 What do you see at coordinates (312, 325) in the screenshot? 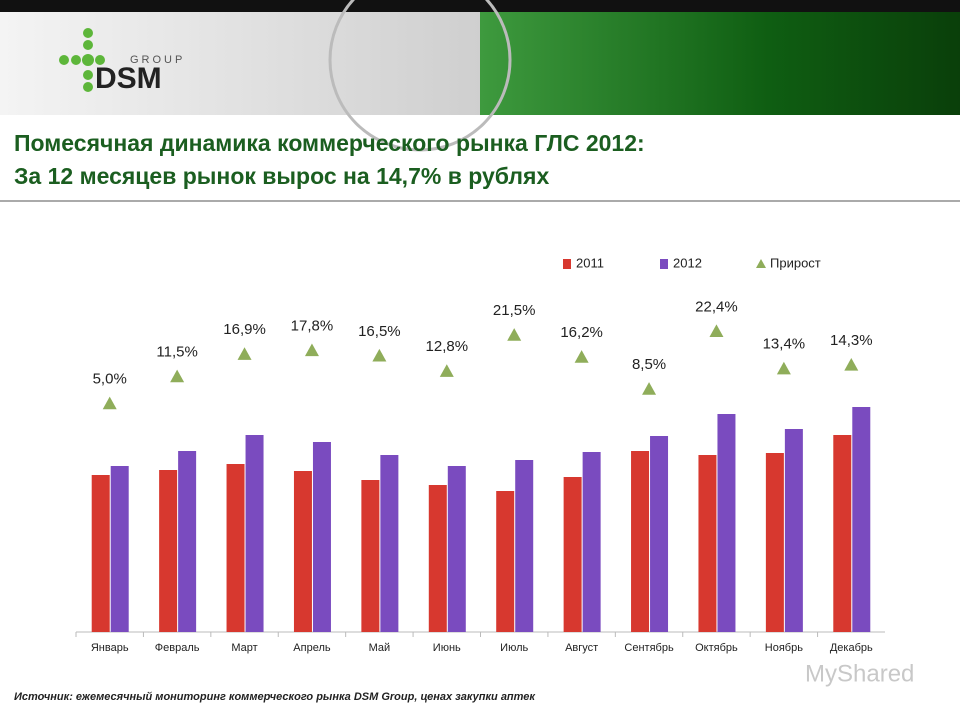
I see `growth-label: 17,8%` at bounding box center [312, 325].